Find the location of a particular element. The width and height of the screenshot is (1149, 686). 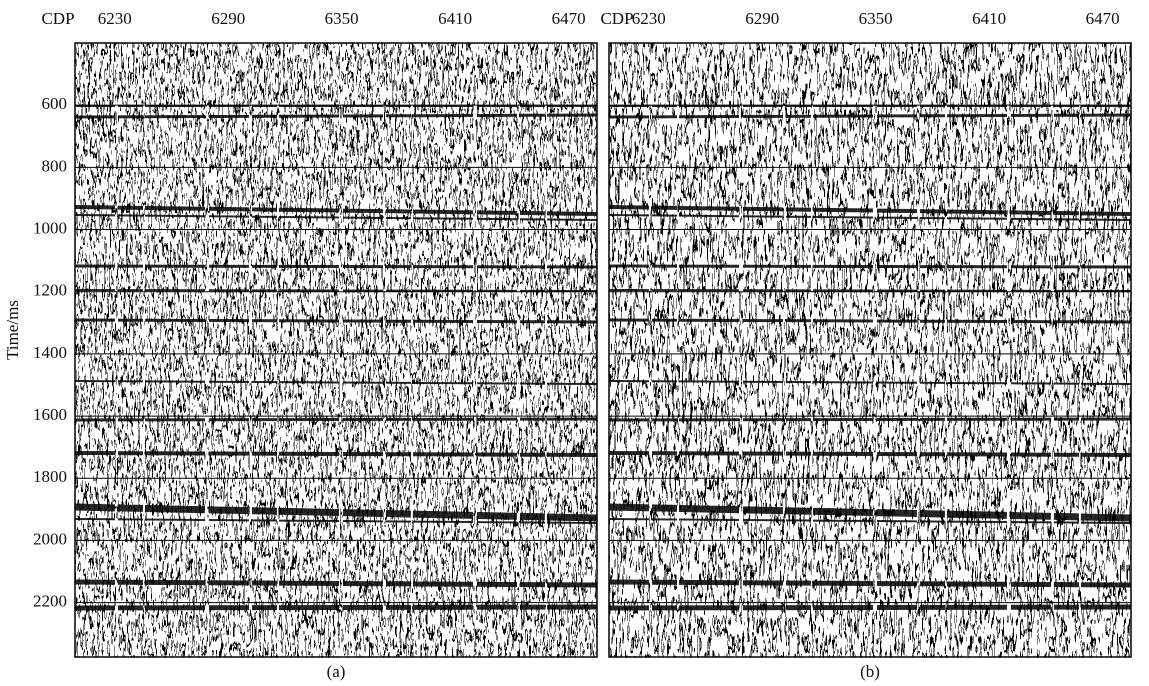

y-tick-label: 800 is located at coordinates (55, 165).